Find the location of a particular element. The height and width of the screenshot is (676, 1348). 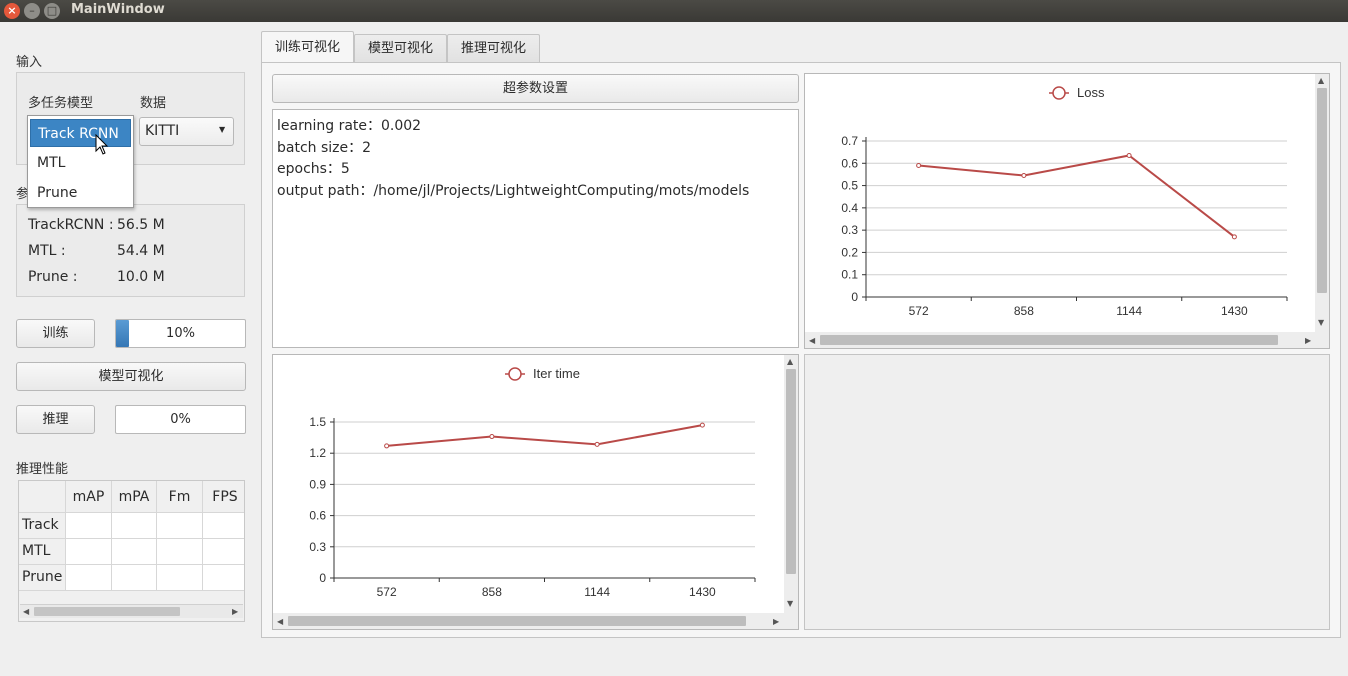

hyperparam-line: epochs：5 is located at coordinates (313, 169).